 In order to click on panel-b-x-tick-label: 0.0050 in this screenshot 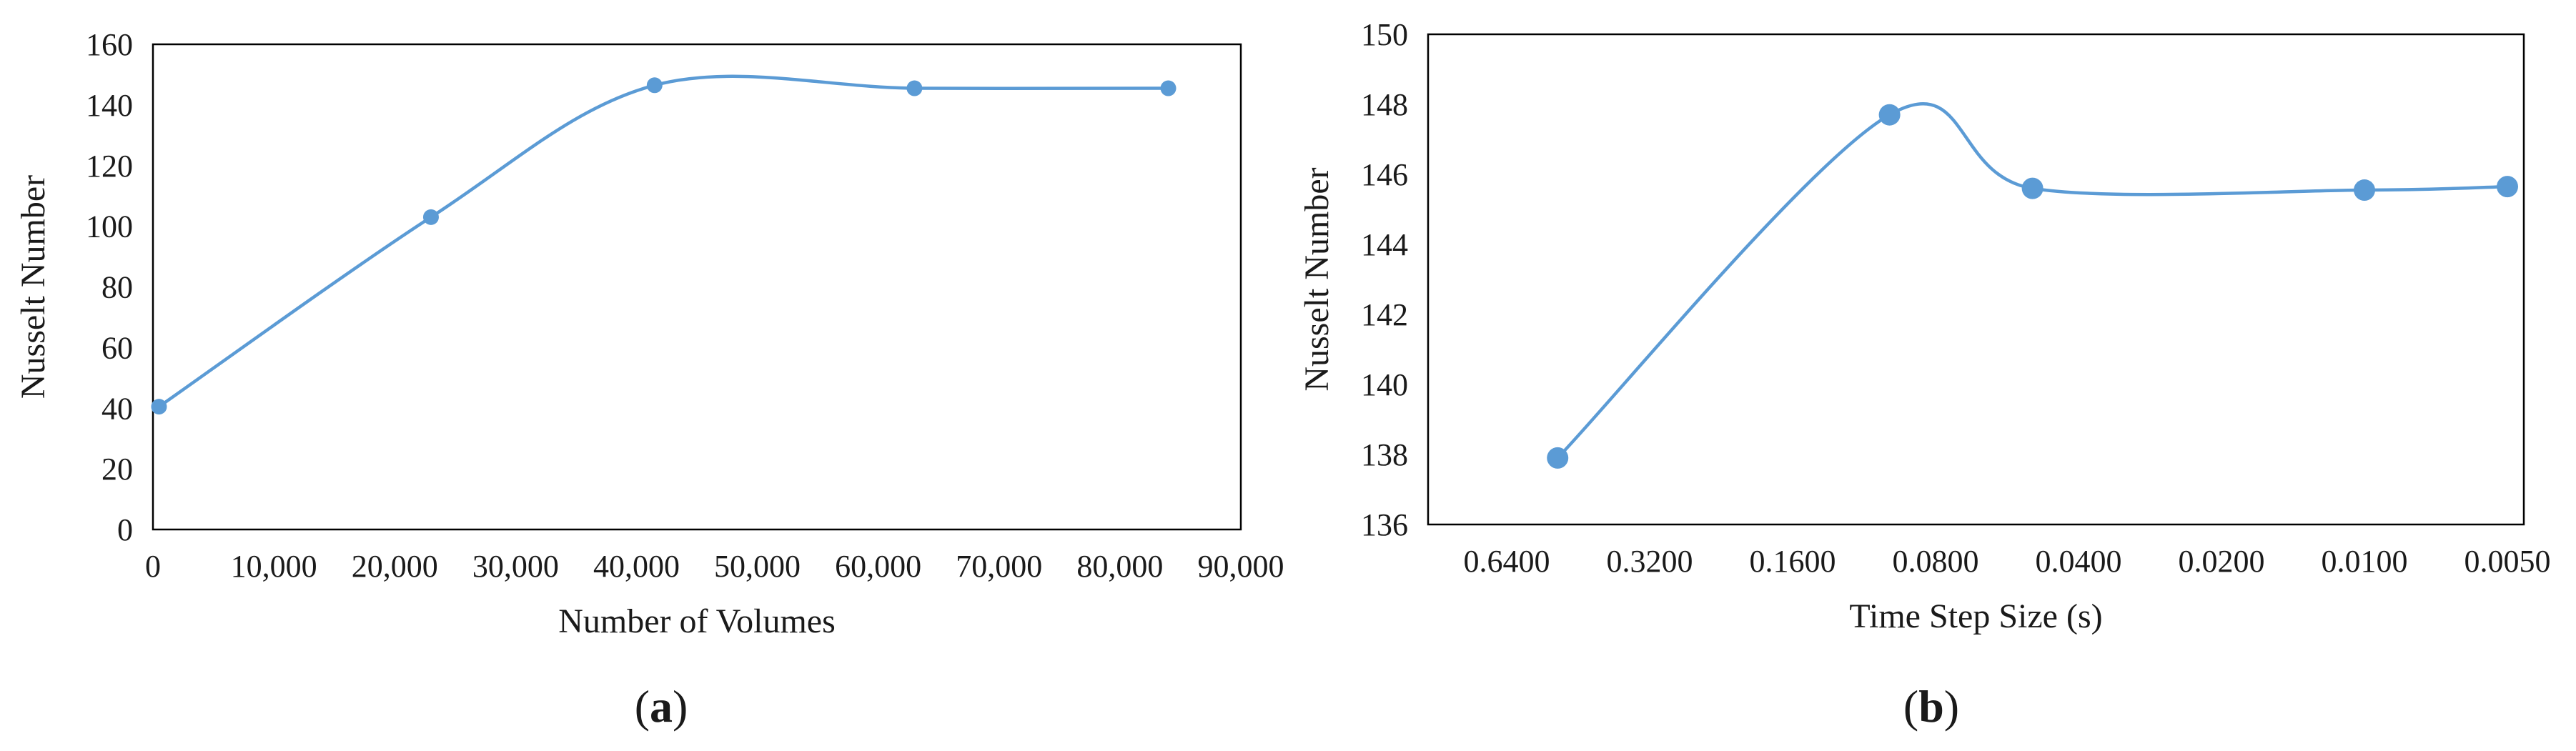, I will do `click(2507, 561)`.